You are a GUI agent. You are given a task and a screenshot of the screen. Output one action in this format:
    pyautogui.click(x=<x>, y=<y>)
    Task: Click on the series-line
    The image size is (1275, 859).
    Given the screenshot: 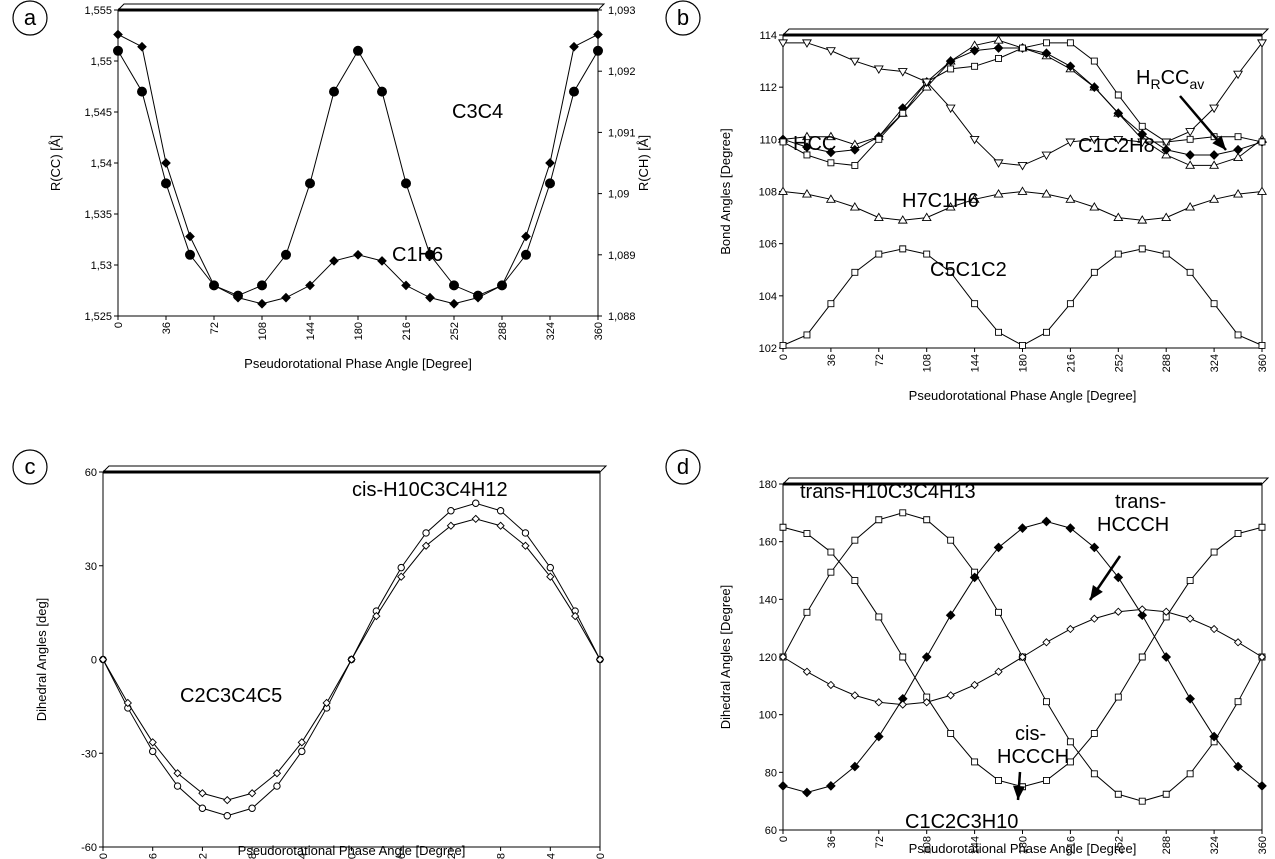 What is the action you would take?
    pyautogui.click(x=1022, y=297)
    